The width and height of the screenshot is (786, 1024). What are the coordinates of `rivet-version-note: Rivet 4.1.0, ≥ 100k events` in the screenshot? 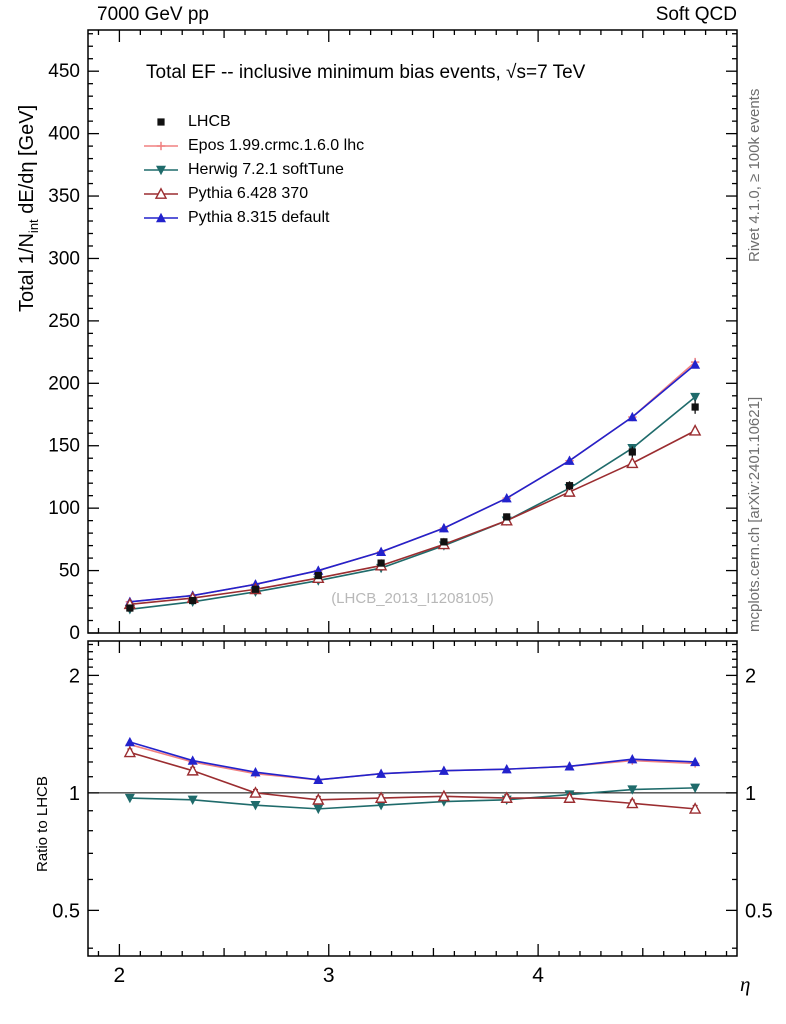 It's located at (754, 175).